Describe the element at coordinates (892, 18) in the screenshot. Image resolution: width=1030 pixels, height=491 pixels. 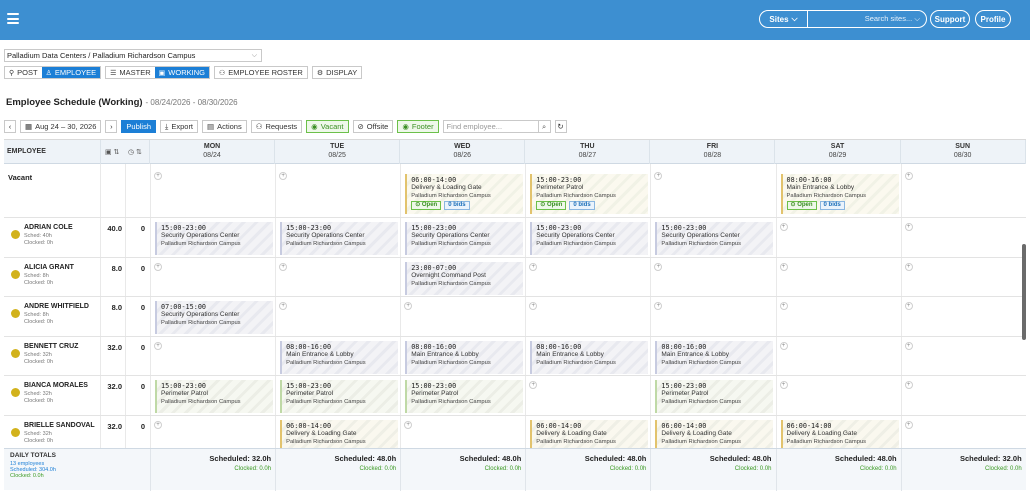
I see `sites-search-input: Search sites... ⌵` at that location.